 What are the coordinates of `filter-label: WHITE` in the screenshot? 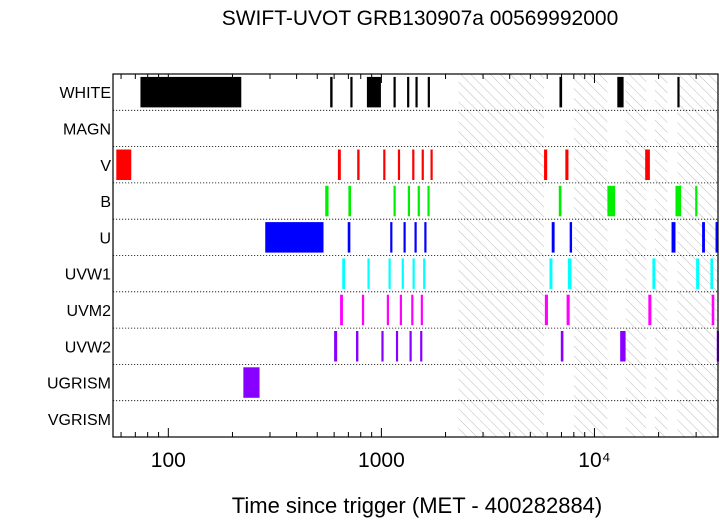 It's located at (85, 93).